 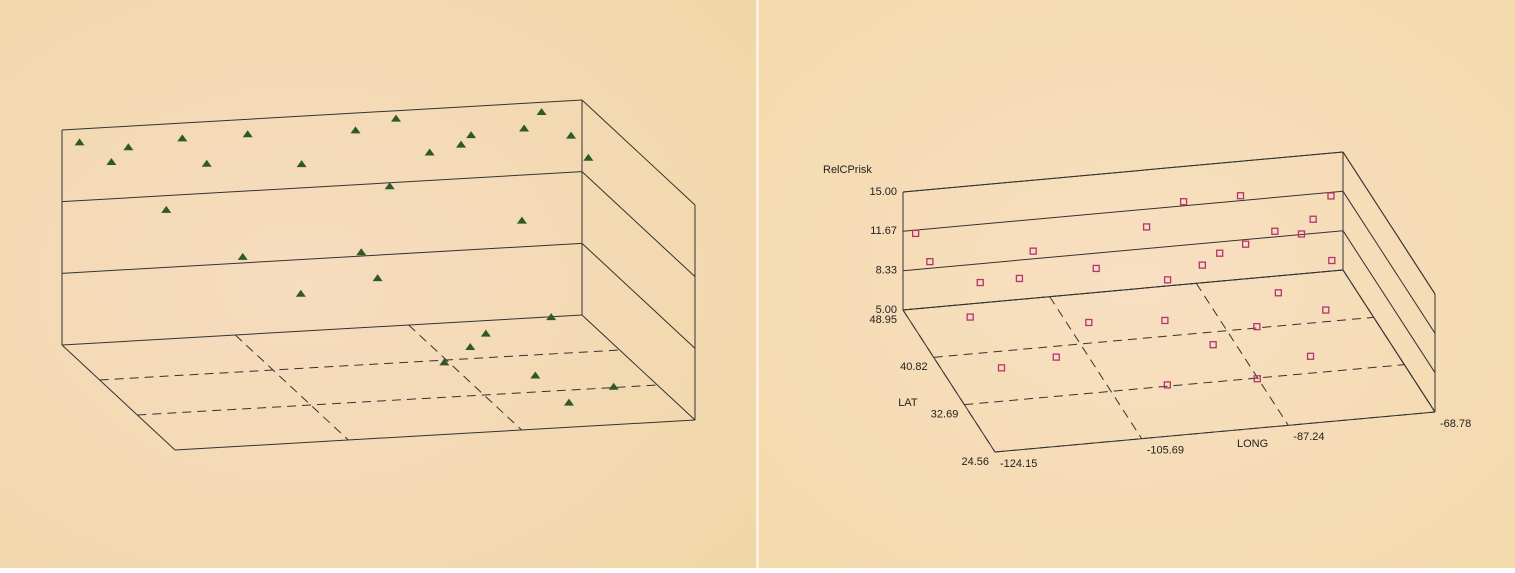 I want to click on y-tick-label: 48.95, so click(x=883, y=320).